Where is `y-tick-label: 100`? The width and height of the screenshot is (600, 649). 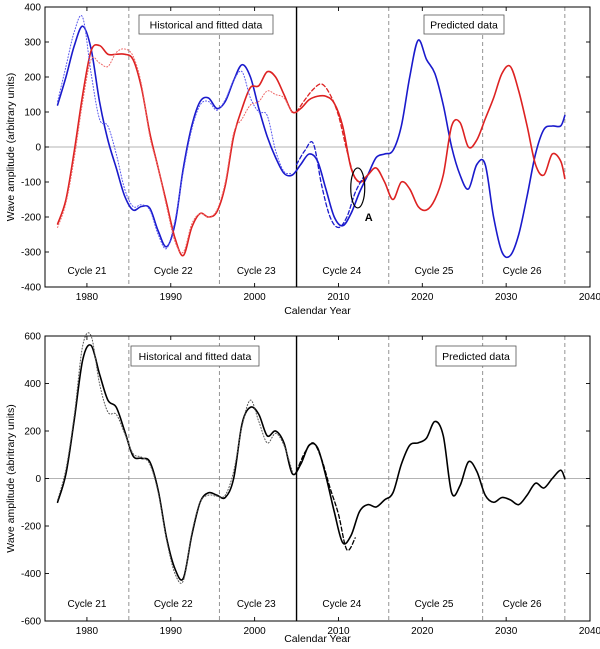 y-tick-label: 100 is located at coordinates (32, 113).